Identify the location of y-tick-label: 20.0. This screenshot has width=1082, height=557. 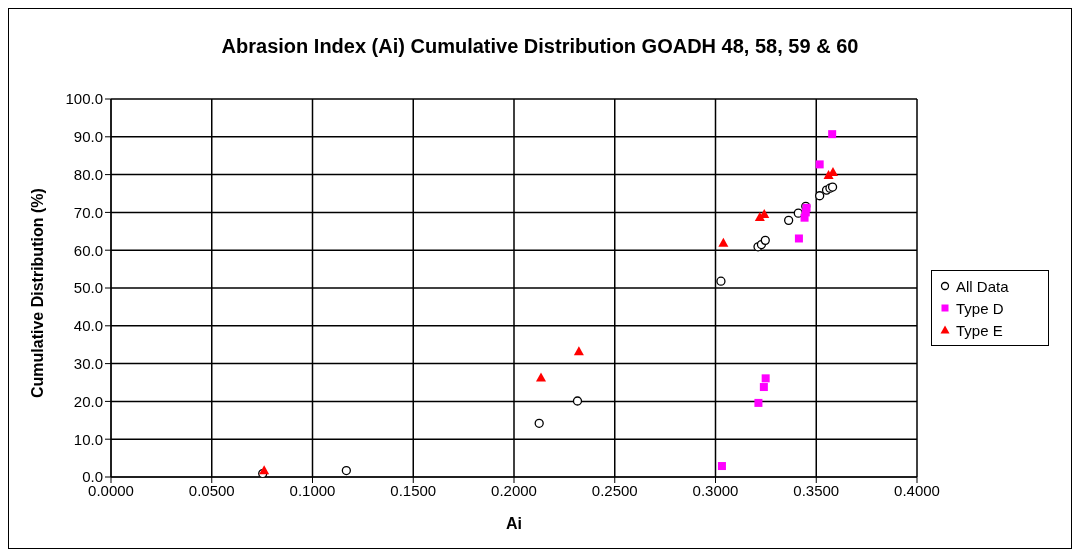
(88, 401).